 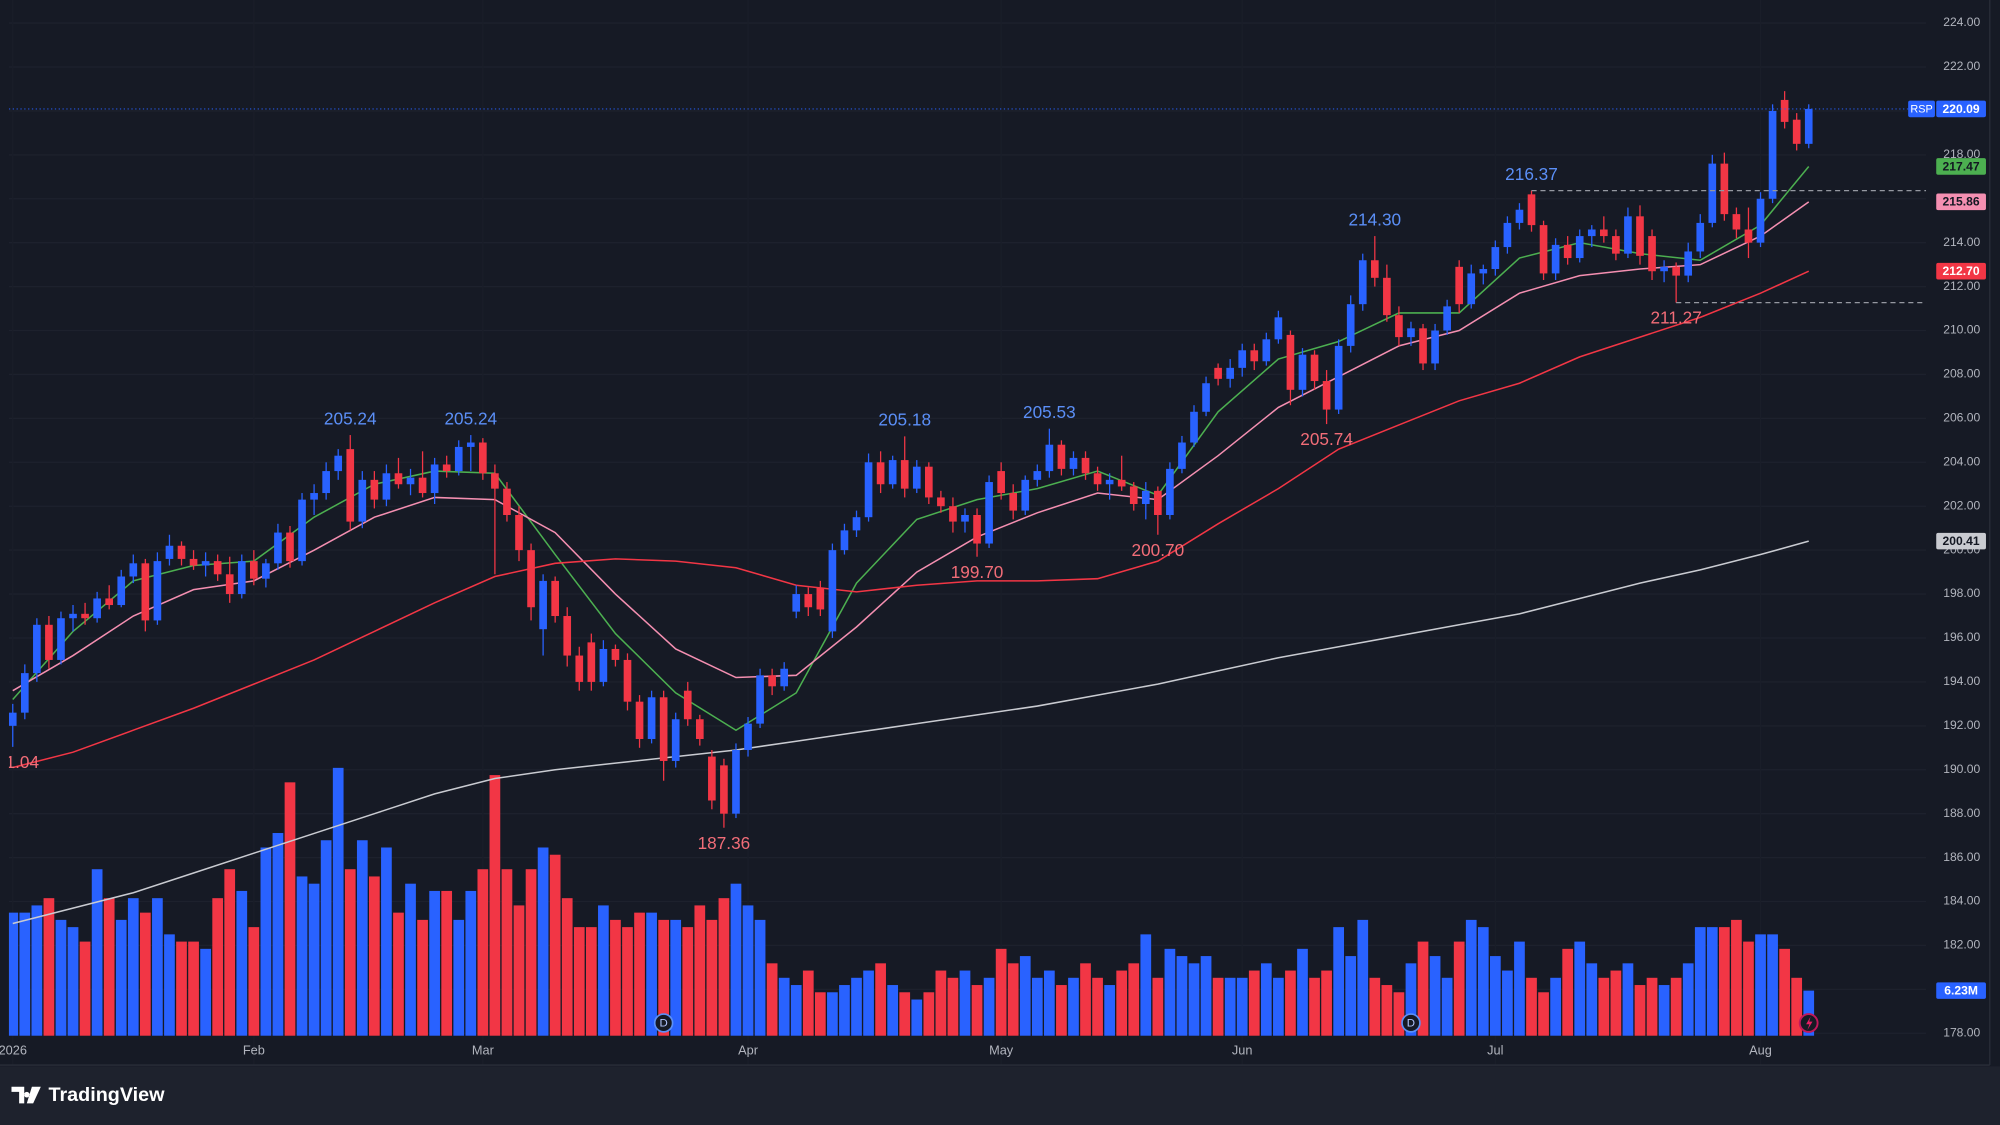 What do you see at coordinates (1961, 769) in the screenshot?
I see `y-tick-label: 190.00` at bounding box center [1961, 769].